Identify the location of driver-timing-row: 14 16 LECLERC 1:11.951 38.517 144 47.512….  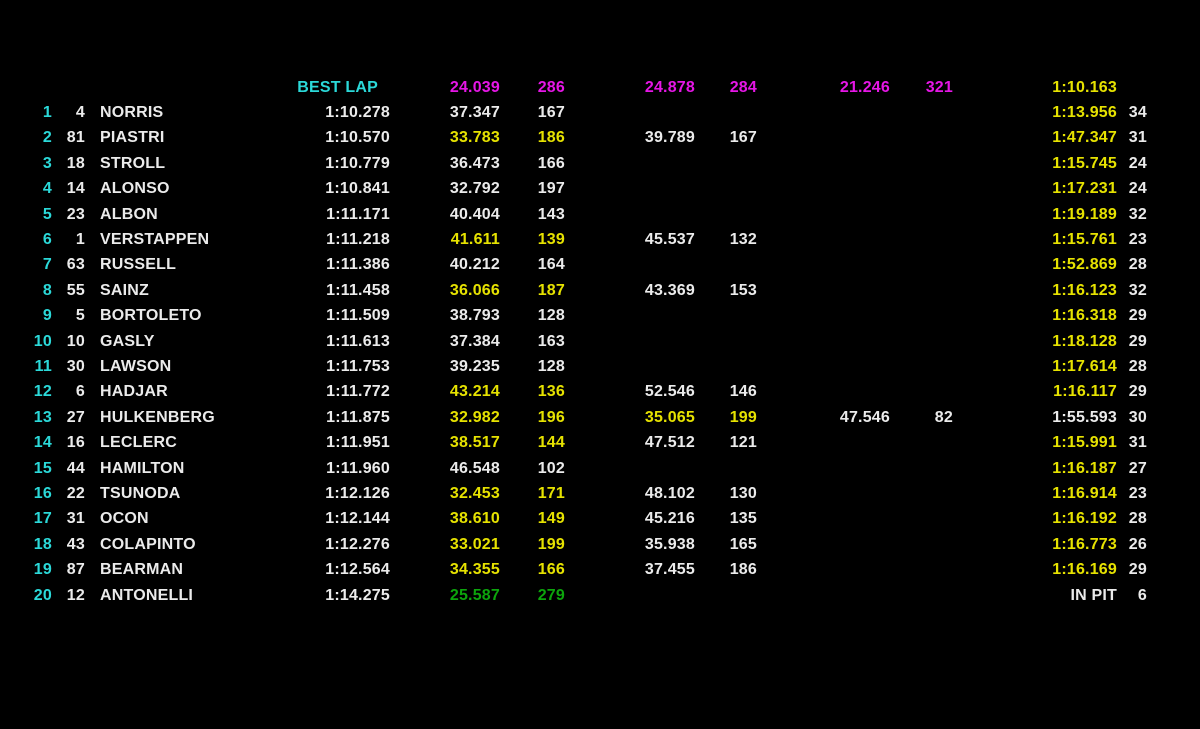
(573, 442).